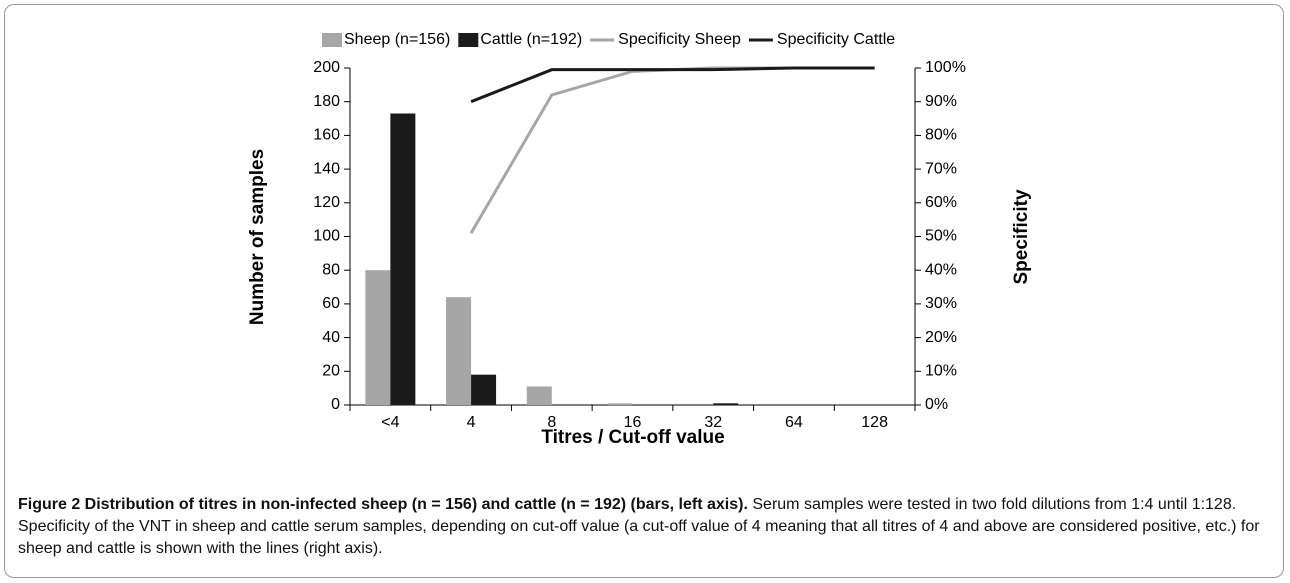 This screenshot has height=583, width=1290. Describe the element at coordinates (941, 202) in the screenshot. I see `y2-tick-label: 60%` at that location.